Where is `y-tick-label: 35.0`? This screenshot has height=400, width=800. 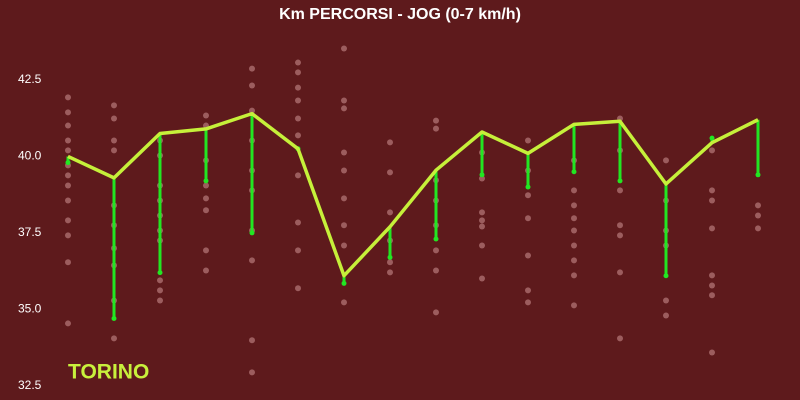 y-tick-label: 35.0 is located at coordinates (30, 309).